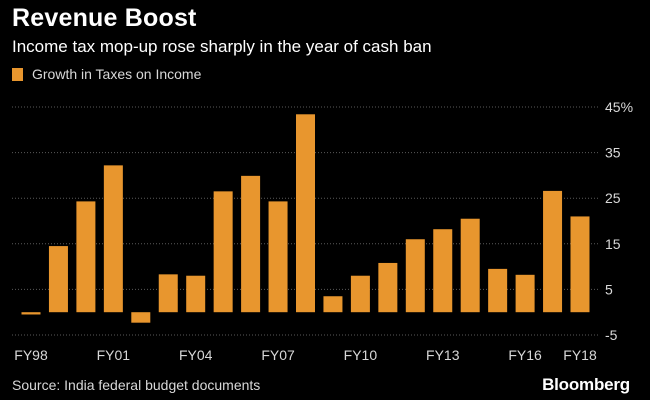 The image size is (650, 400). Describe the element at coordinates (114, 355) in the screenshot. I see `x-tick-label: FY01` at that location.